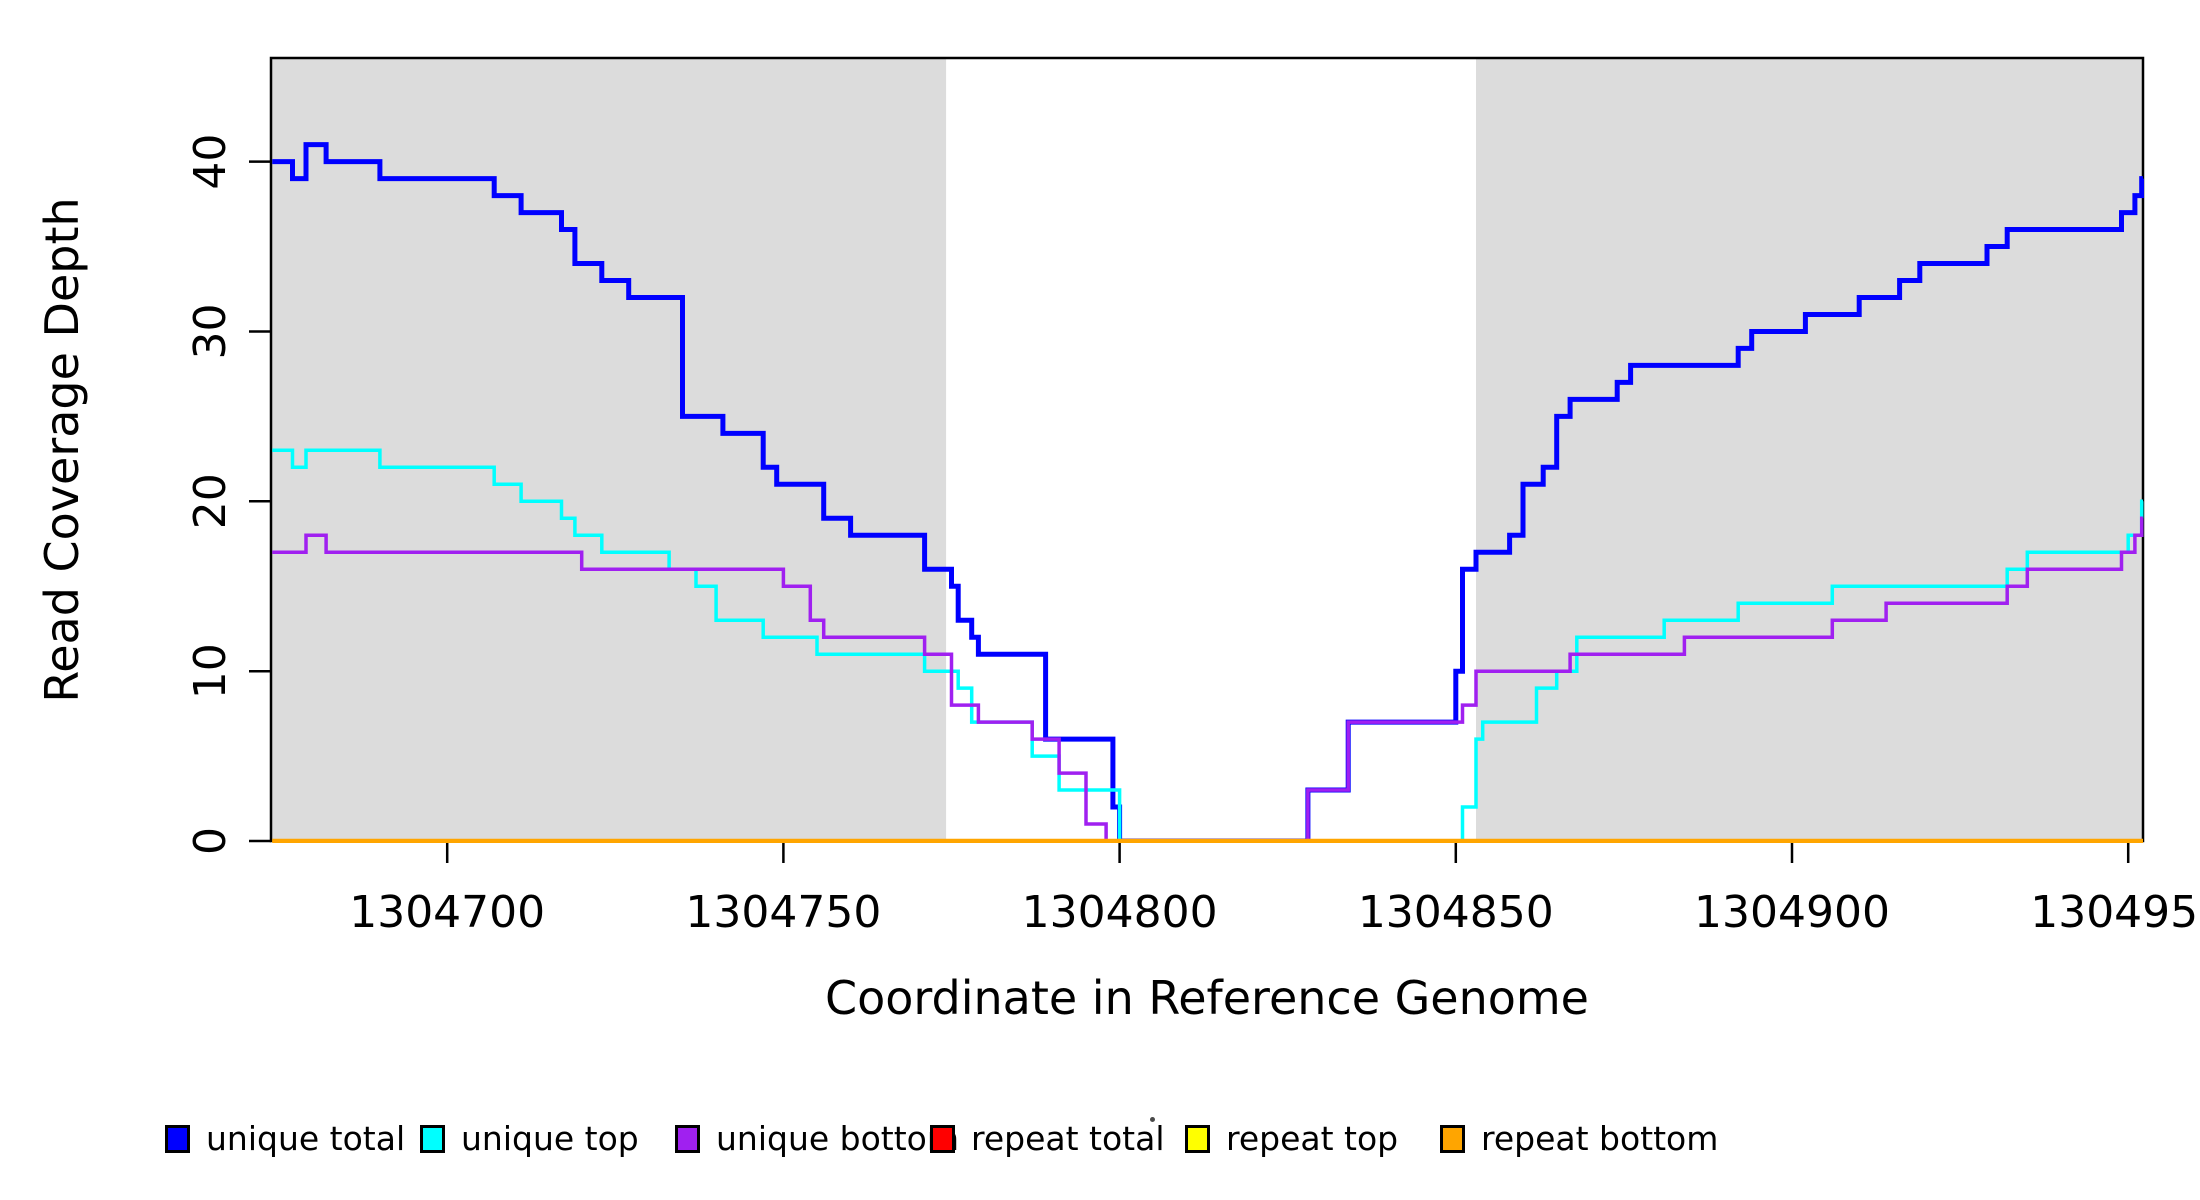 The height and width of the screenshot is (1200, 2200). What do you see at coordinates (1456, 912) in the screenshot?
I see `x-tick-label: 1304850` at bounding box center [1456, 912].